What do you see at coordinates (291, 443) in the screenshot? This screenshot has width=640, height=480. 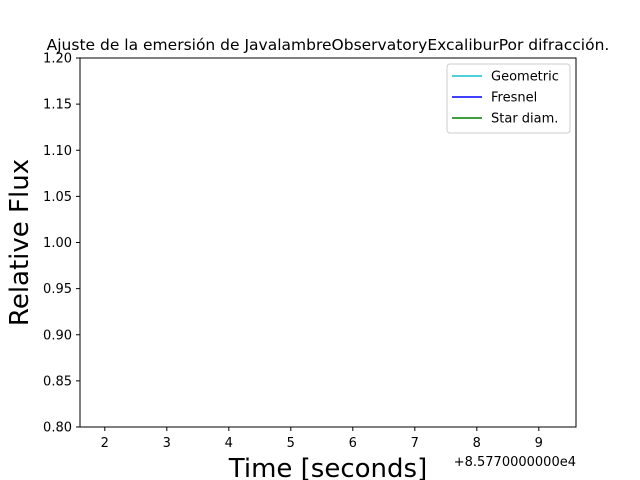 I see `x-tick-label: 5` at bounding box center [291, 443].